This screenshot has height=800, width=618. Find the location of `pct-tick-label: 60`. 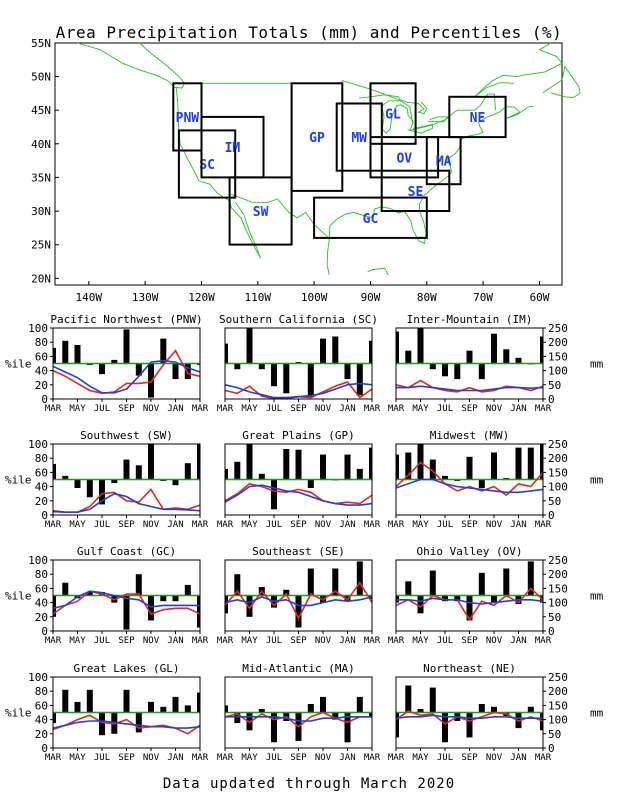

pct-tick-label: 60 is located at coordinates (41, 588).